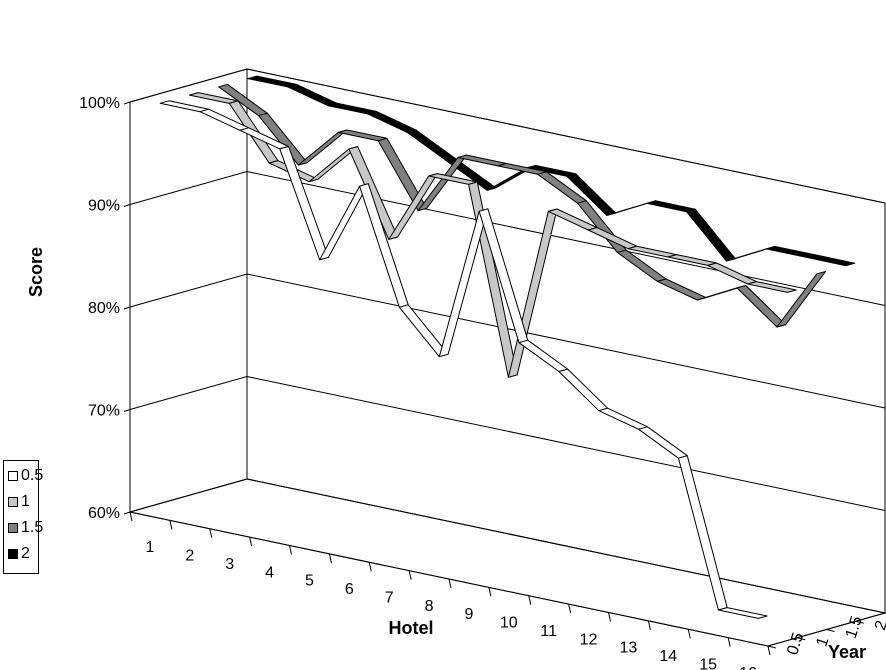  I want to click on y-tick-label: 100%, so click(99, 103).